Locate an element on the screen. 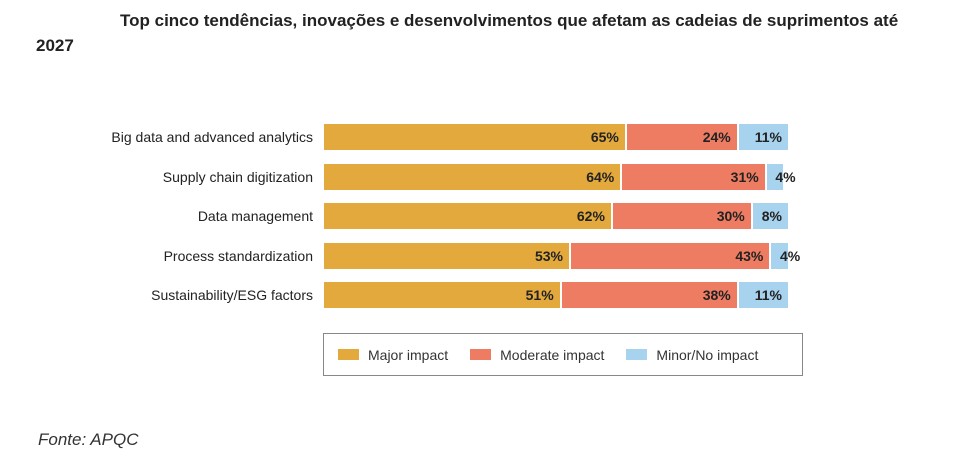 Image resolution: width=977 pixels, height=470 pixels. data-label: 8% is located at coordinates (771, 216).